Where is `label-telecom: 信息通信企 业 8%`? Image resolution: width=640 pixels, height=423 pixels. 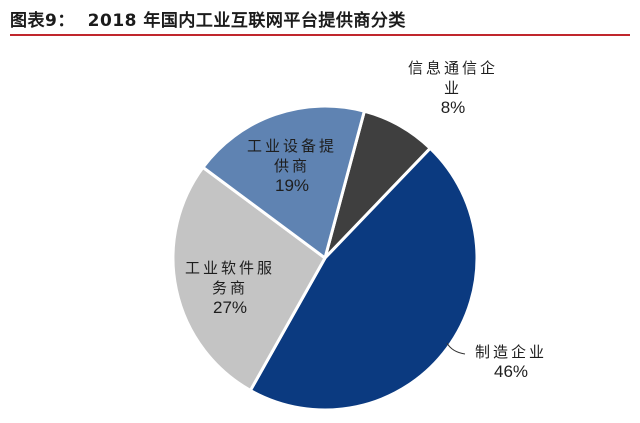 label-telecom: 信息通信企 业 8% is located at coordinates (453, 88).